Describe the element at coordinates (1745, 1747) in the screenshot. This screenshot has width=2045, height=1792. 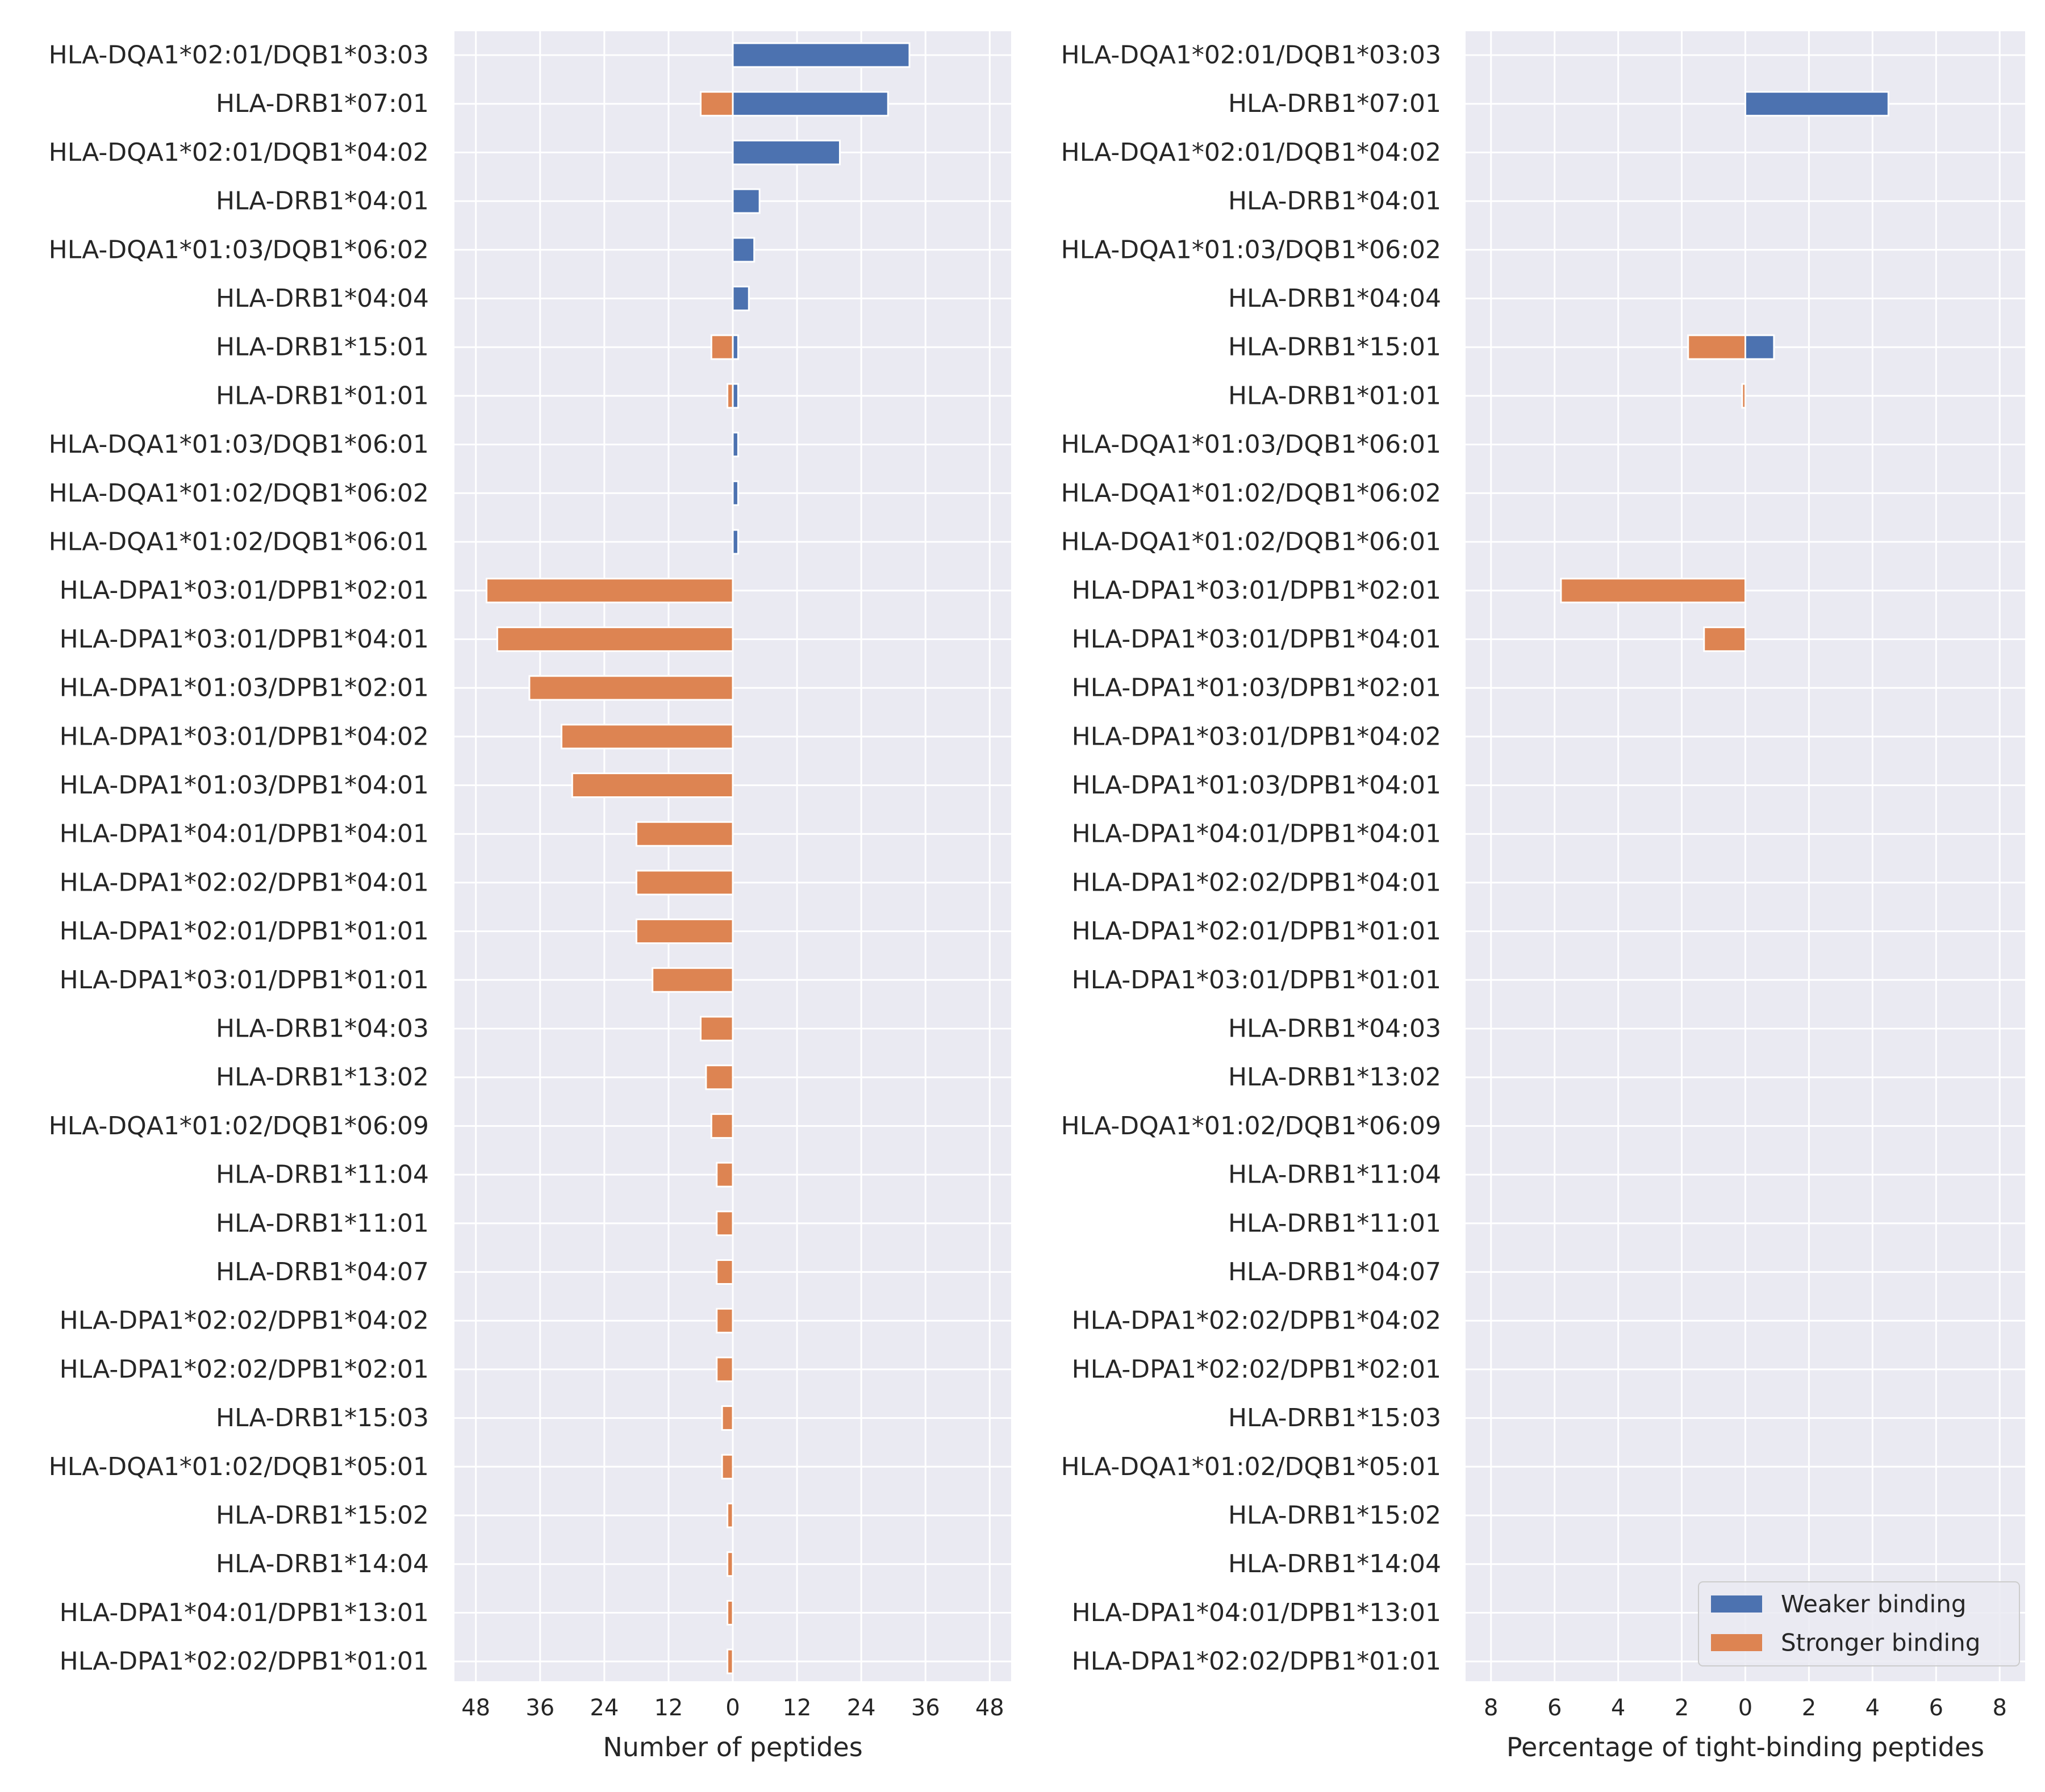
I see `x-axis-label: Percentage of tight-binding peptides` at that location.